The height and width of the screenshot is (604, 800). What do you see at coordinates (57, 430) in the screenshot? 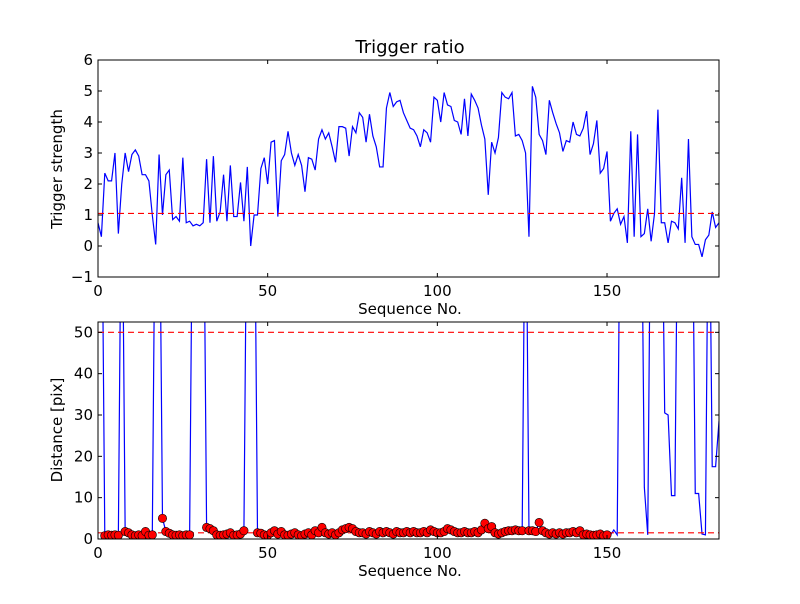
I see `y-axis-label: Distance [pix]` at bounding box center [57, 430].